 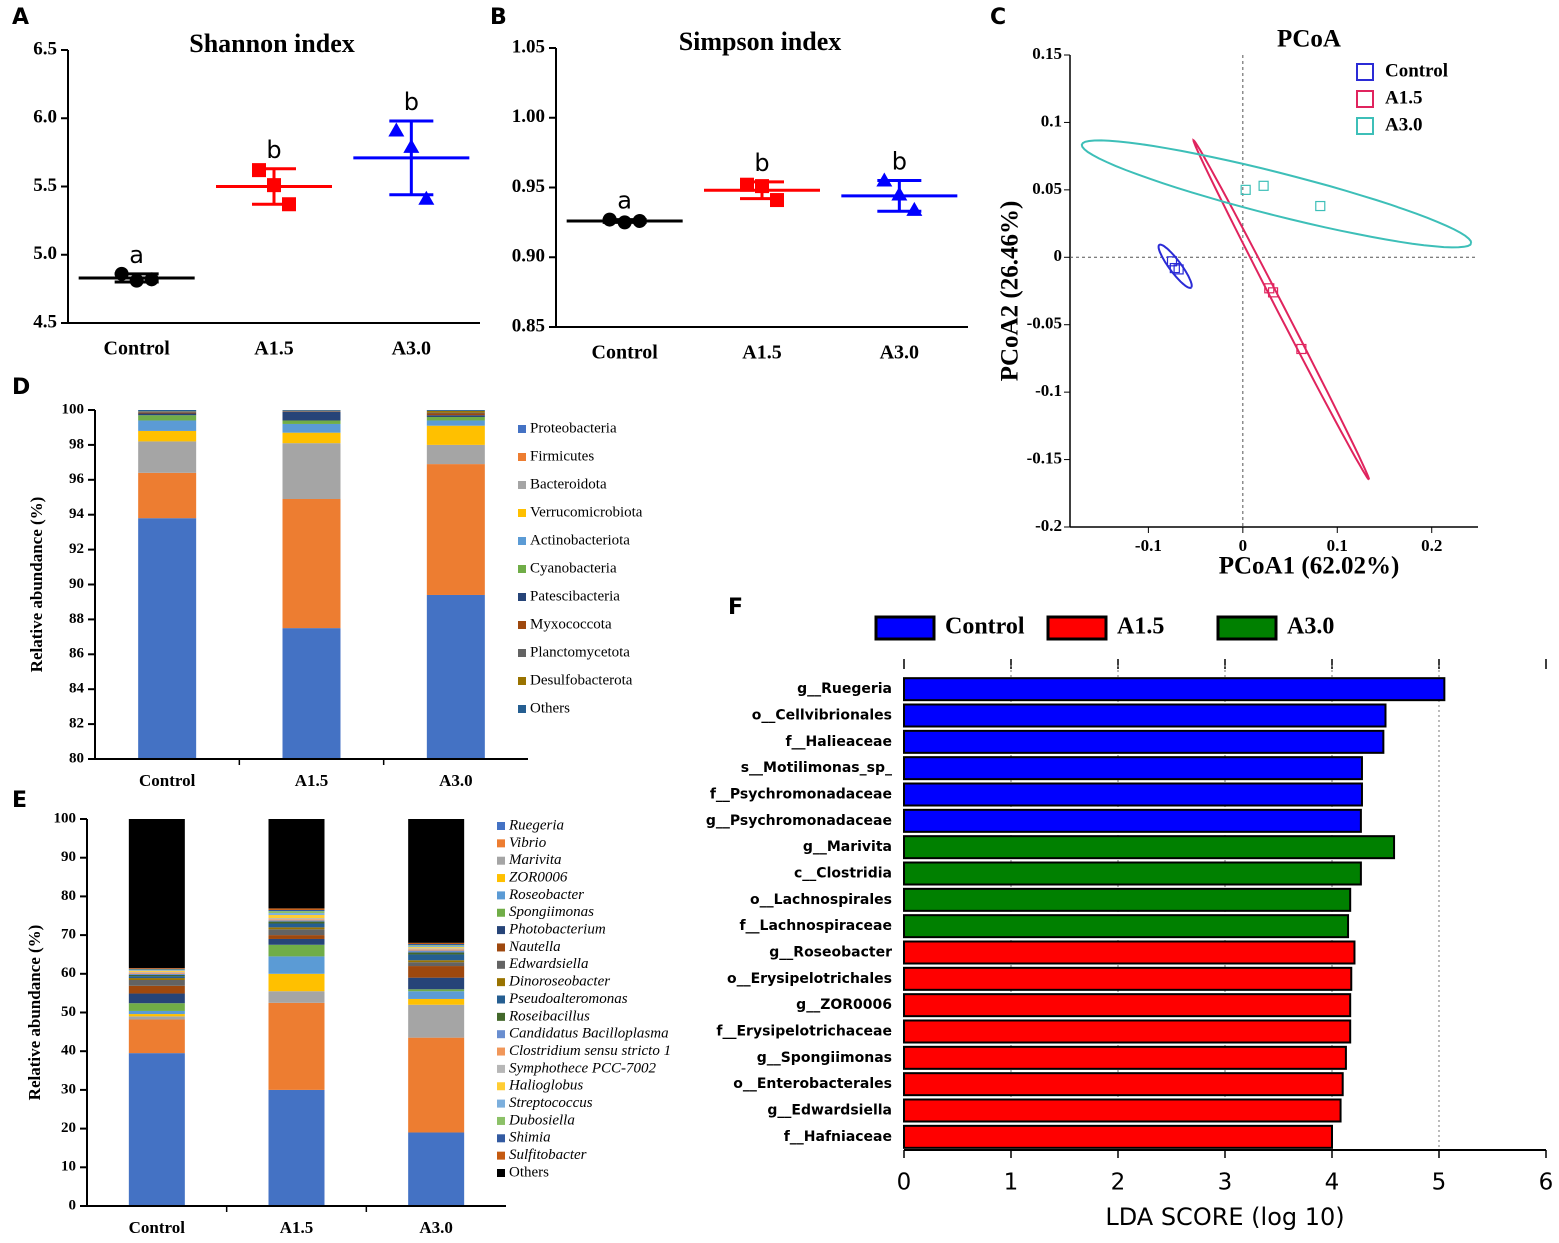 I want to click on x-tick-label: 1, so click(x=1011, y=1183).